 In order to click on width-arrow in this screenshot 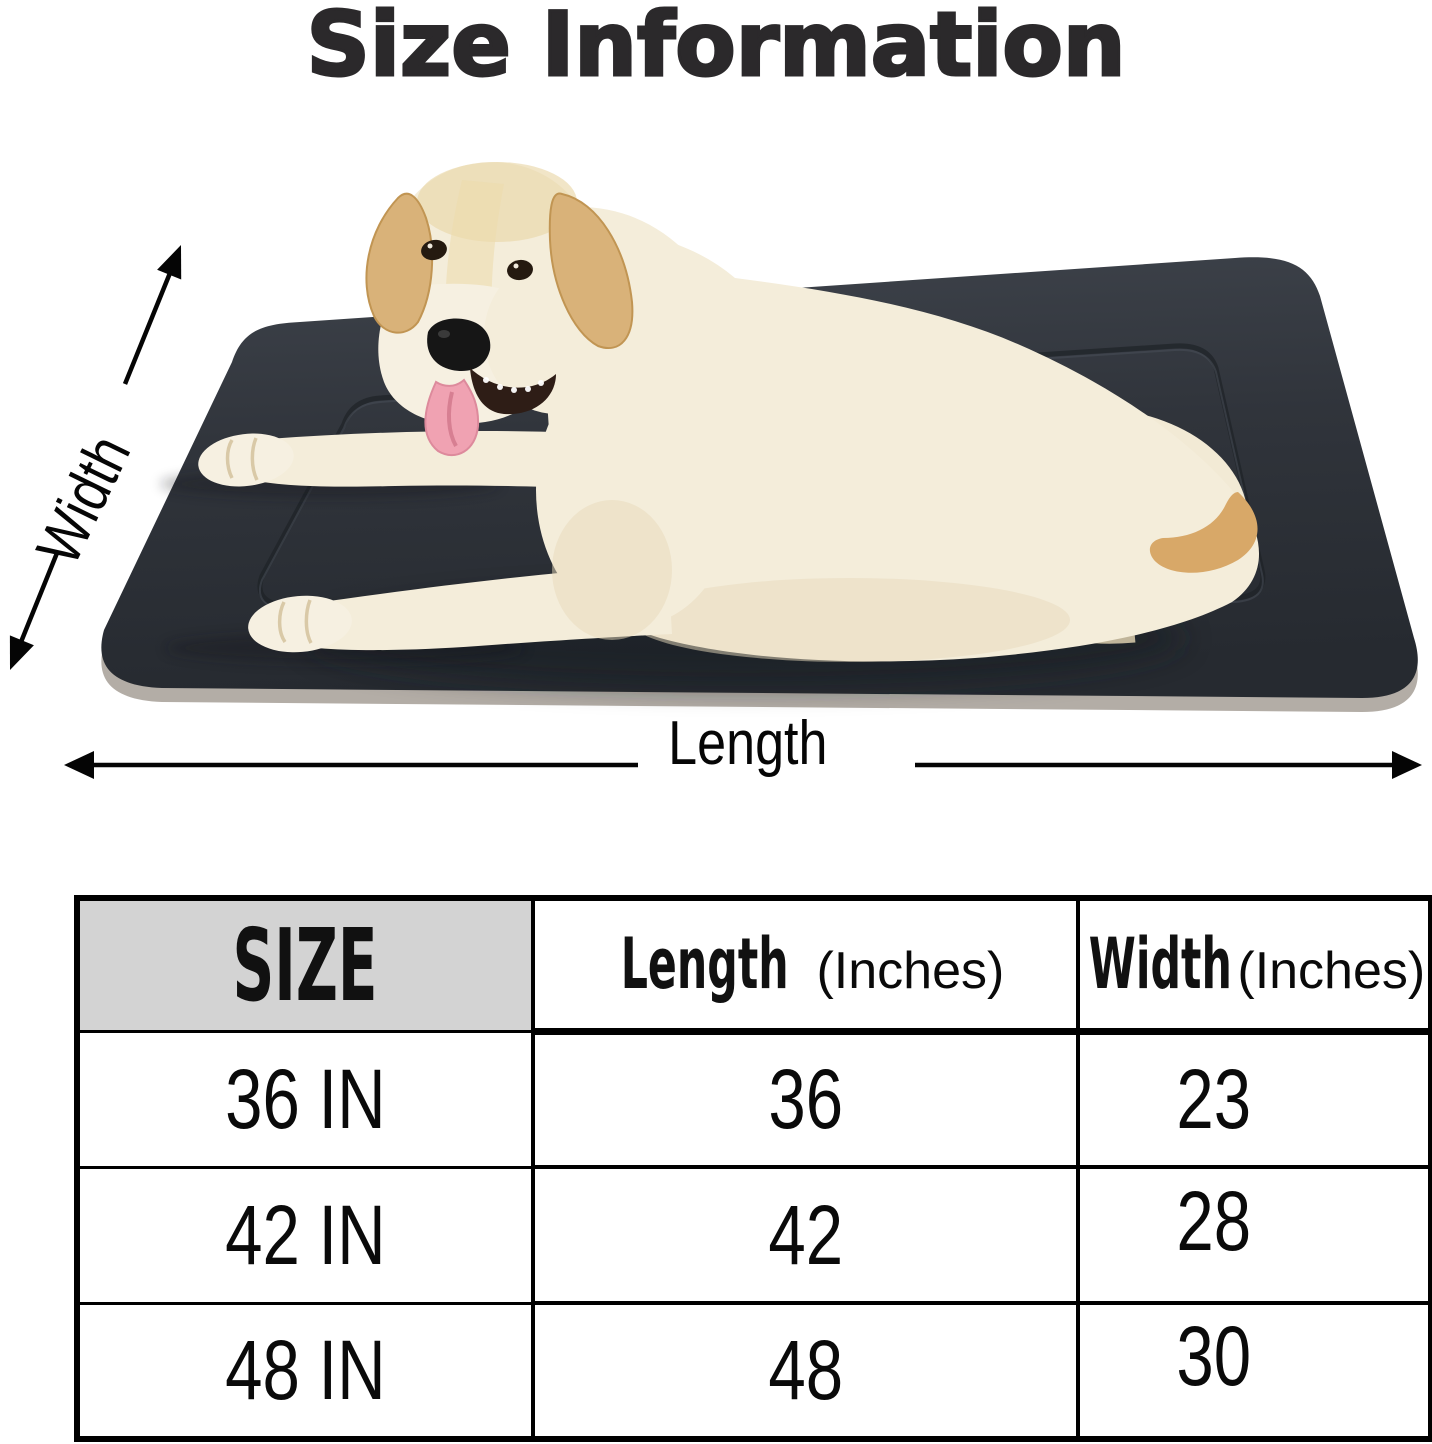, I will do `click(95, 457)`.